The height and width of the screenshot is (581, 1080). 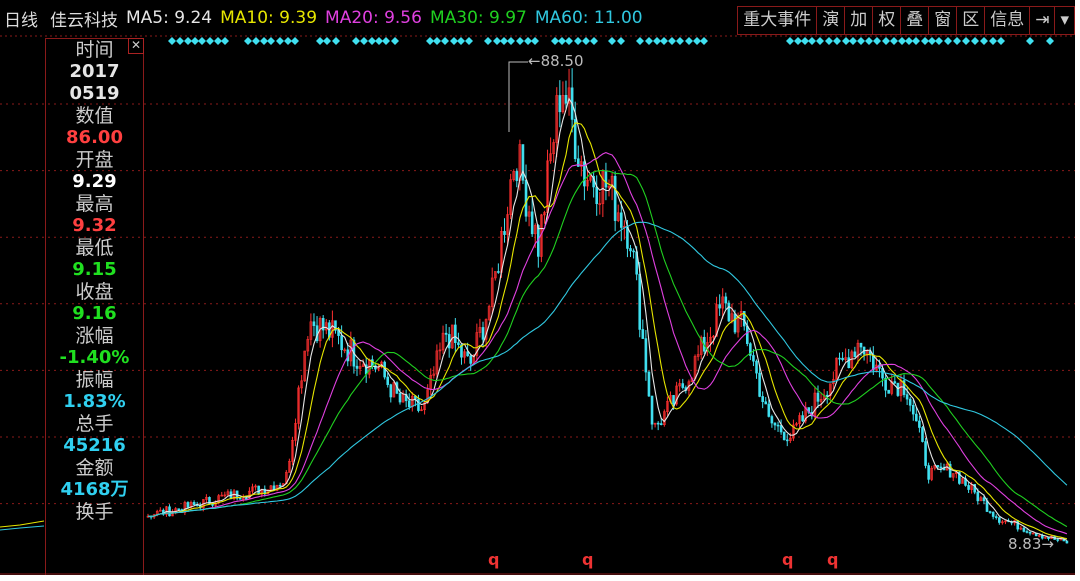 I want to click on major-events-button: 重大事件, so click(x=778, y=20).